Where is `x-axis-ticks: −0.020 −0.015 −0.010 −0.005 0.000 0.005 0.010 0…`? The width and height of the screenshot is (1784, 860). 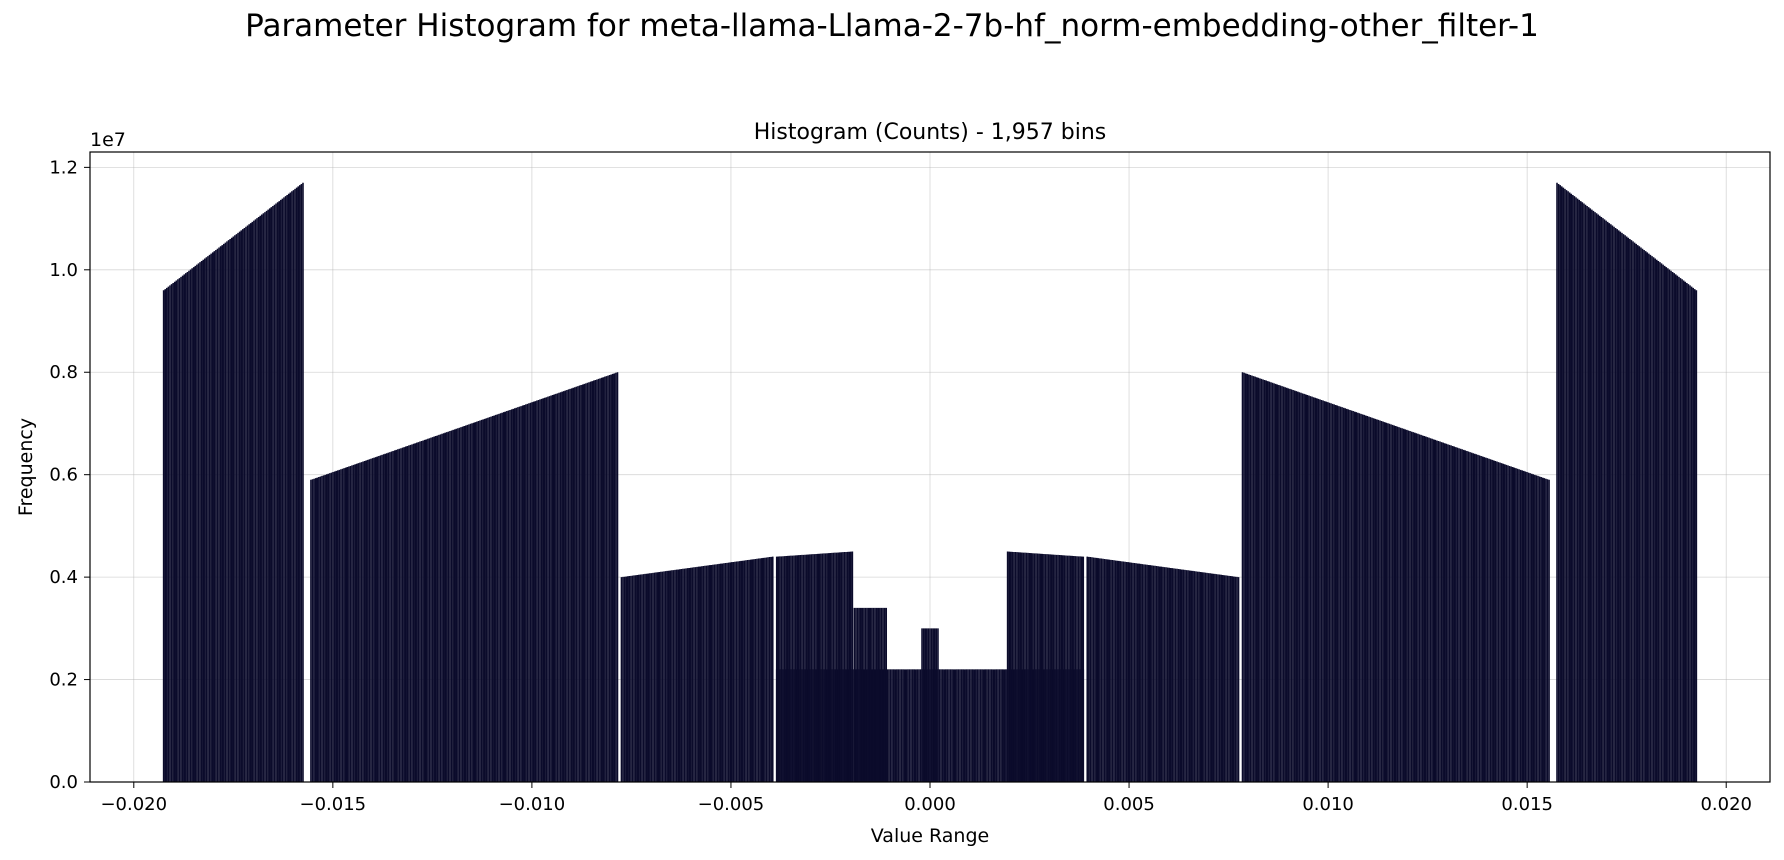
x-axis-ticks: −0.020 −0.015 −0.010 −0.005 0.000 0.005 0.010 0… is located at coordinates (926, 798).